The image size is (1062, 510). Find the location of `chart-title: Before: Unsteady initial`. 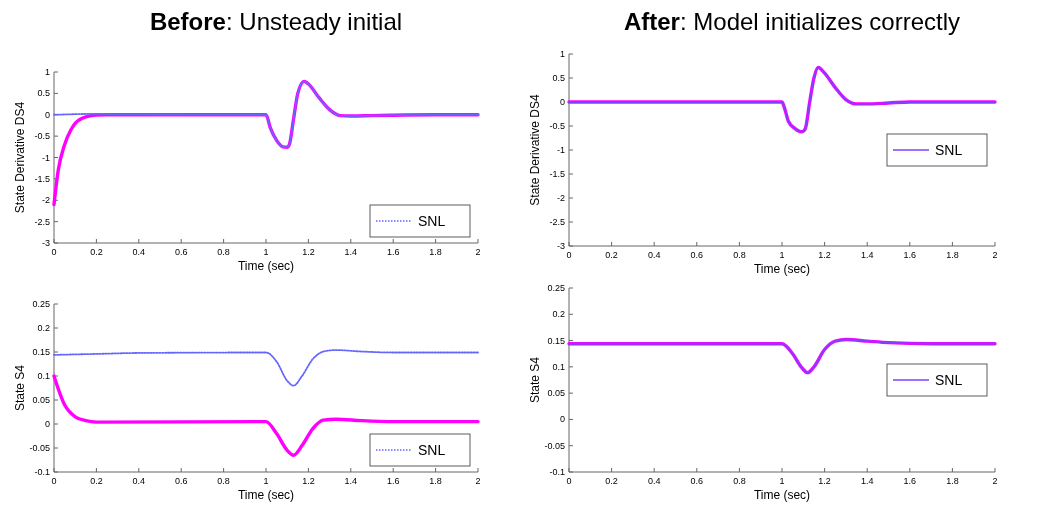

chart-title: Before: Unsteady initial is located at coordinates (276, 21).